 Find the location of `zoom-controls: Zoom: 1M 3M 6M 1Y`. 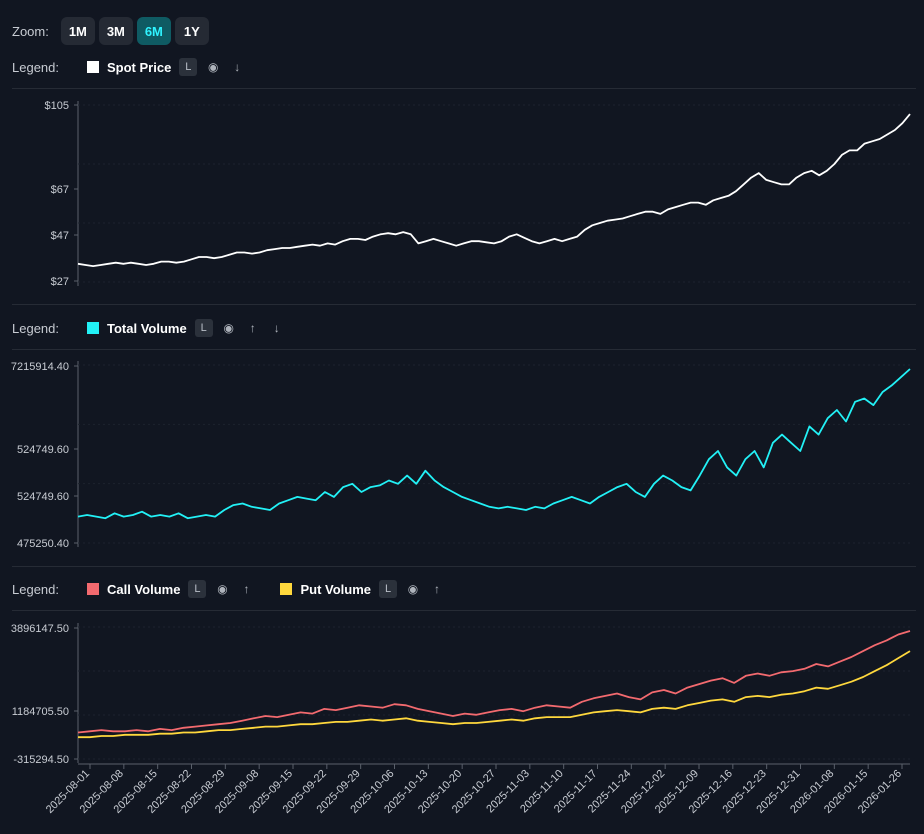

zoom-controls: Zoom: 1M 3M 6M 1Y is located at coordinates (110, 31).